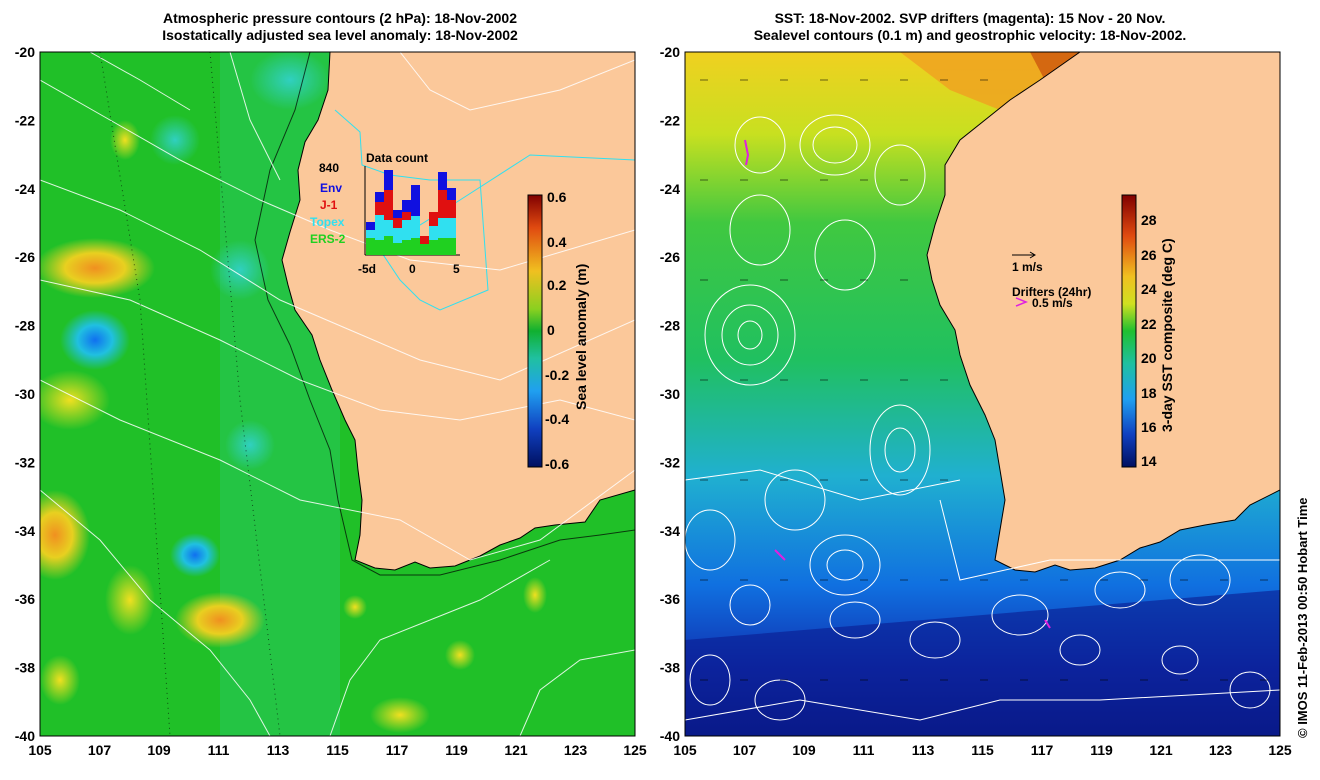  I want to click on left-lon-tick: 109, so click(159, 750).